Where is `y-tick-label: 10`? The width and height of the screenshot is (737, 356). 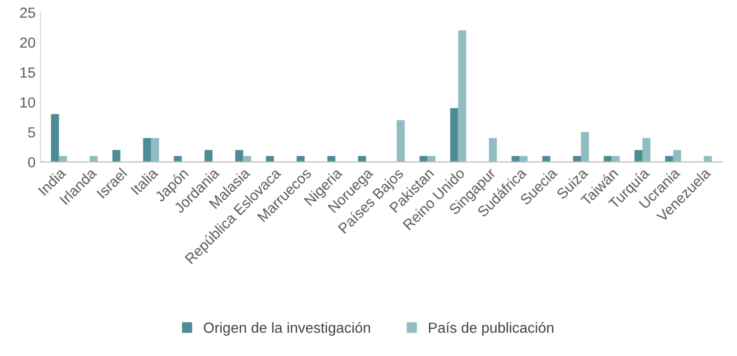
y-tick-label: 10 is located at coordinates (28, 102).